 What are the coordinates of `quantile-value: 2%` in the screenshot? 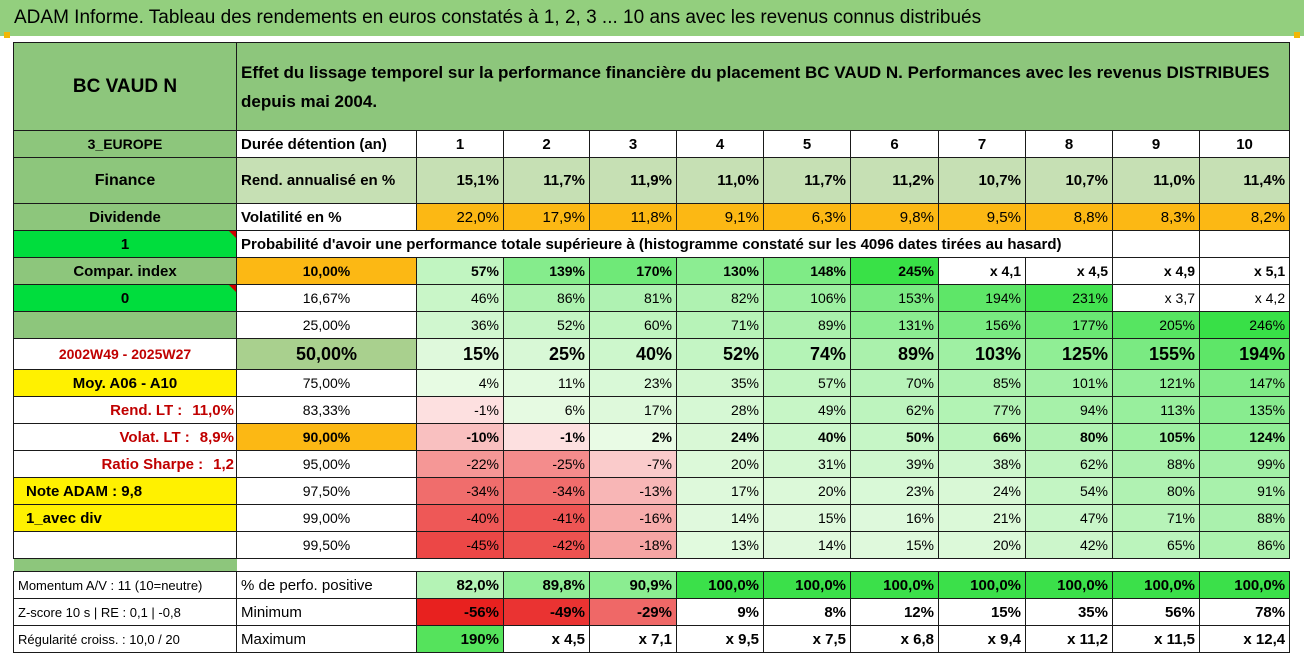 It's located at (633, 437).